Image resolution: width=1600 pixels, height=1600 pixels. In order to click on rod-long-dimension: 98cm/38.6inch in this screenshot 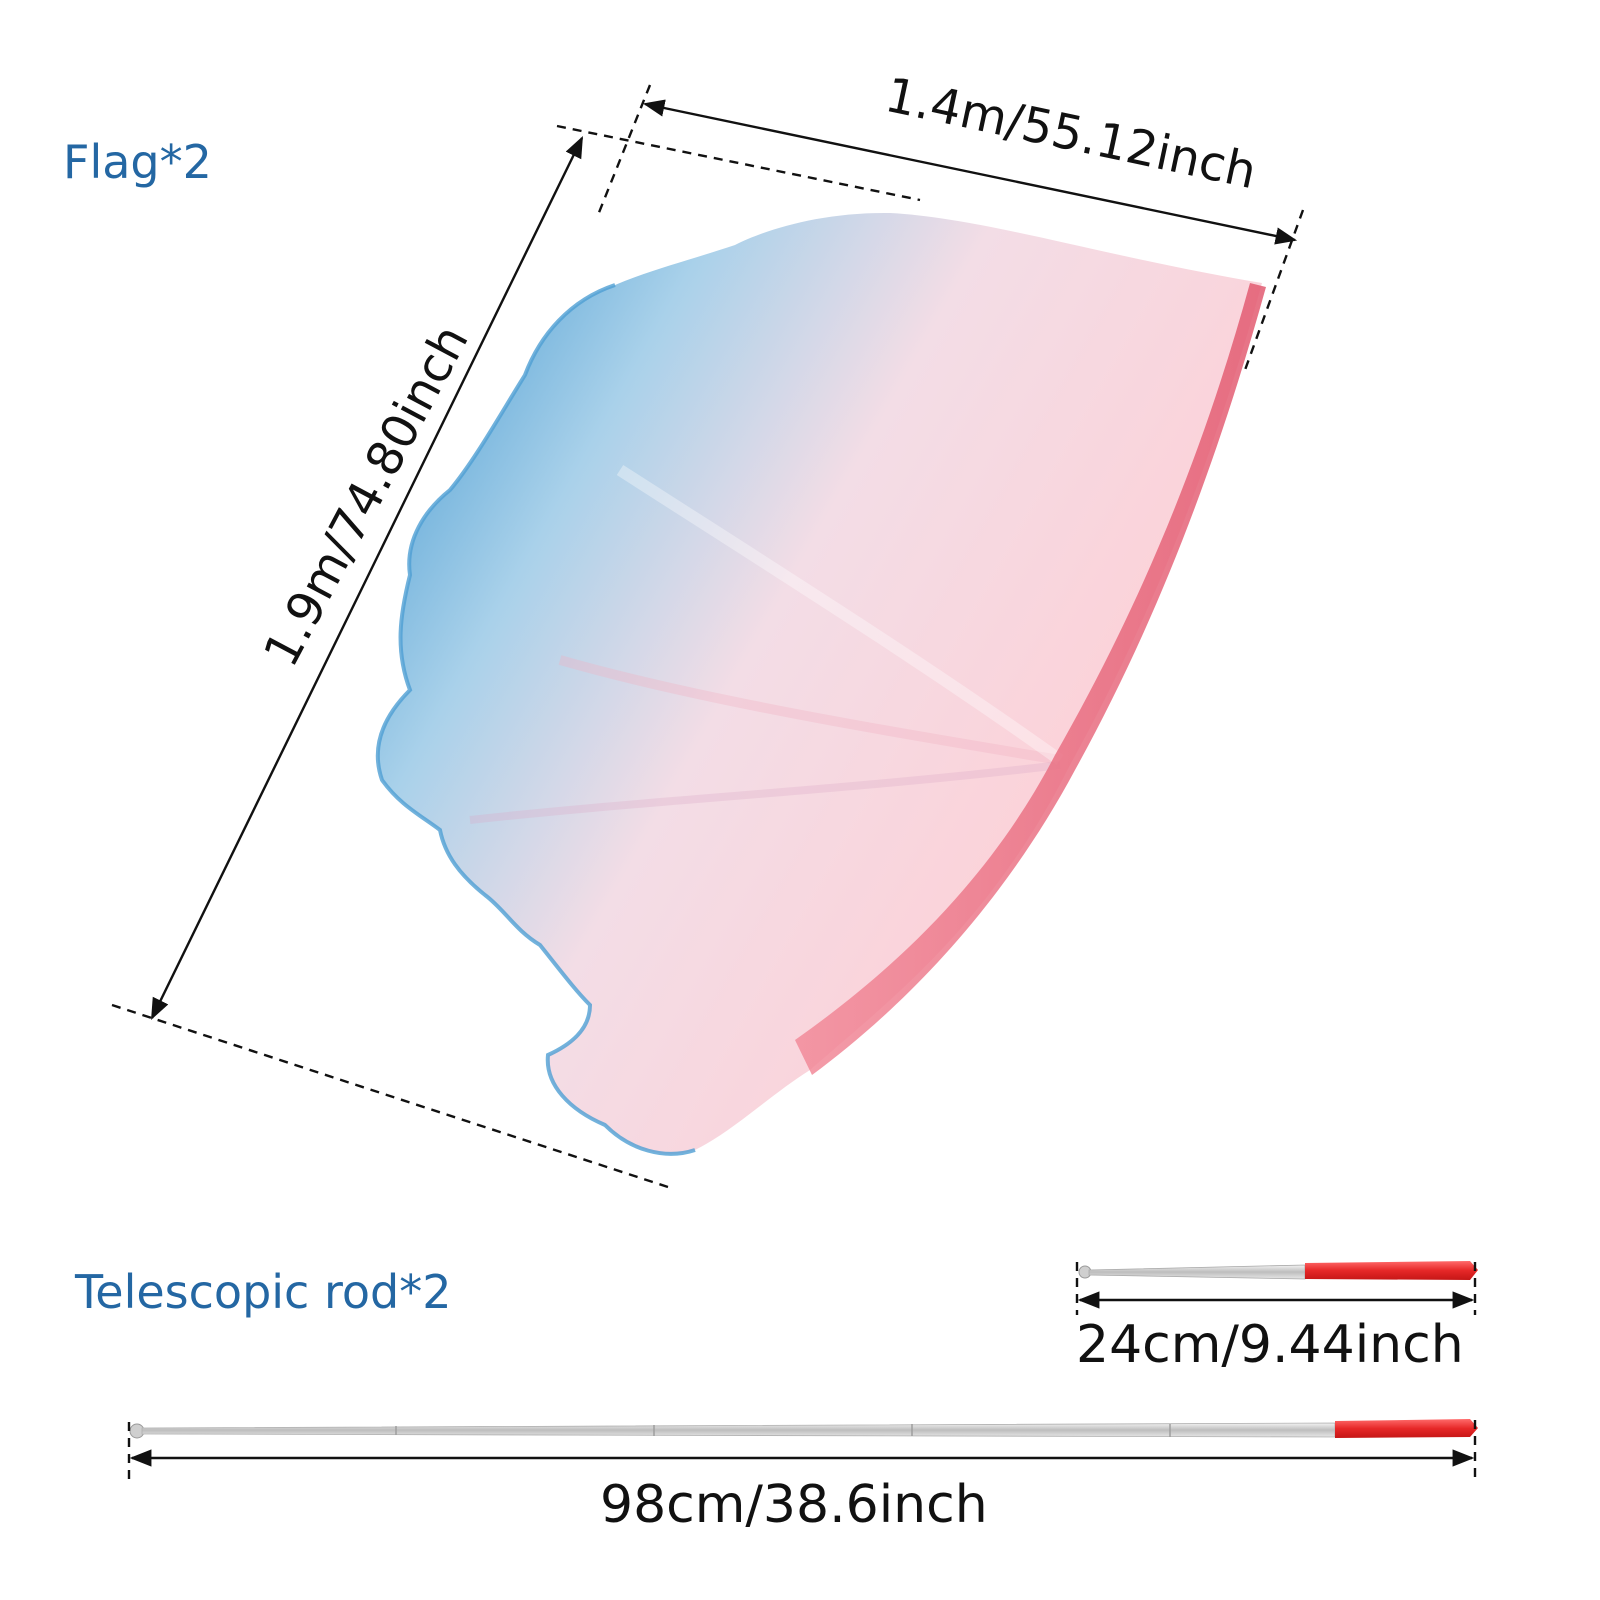, I will do `click(802, 1477)`.